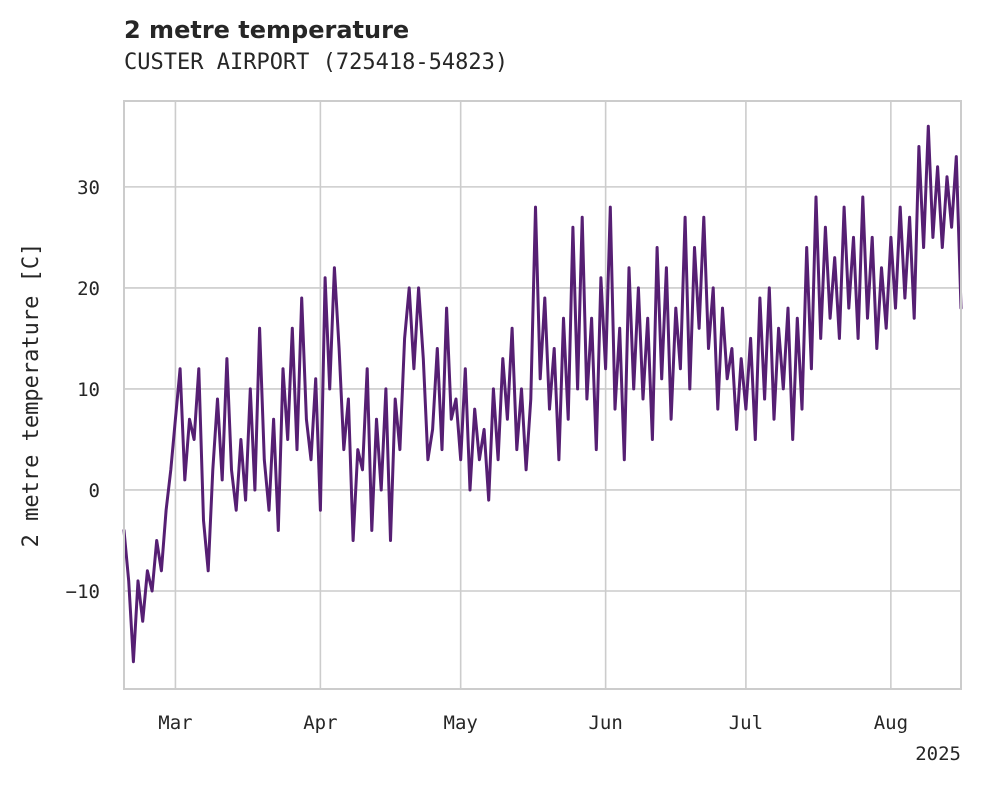 The height and width of the screenshot is (785, 981). What do you see at coordinates (88, 188) in the screenshot?
I see `y-tick-label: 30` at bounding box center [88, 188].